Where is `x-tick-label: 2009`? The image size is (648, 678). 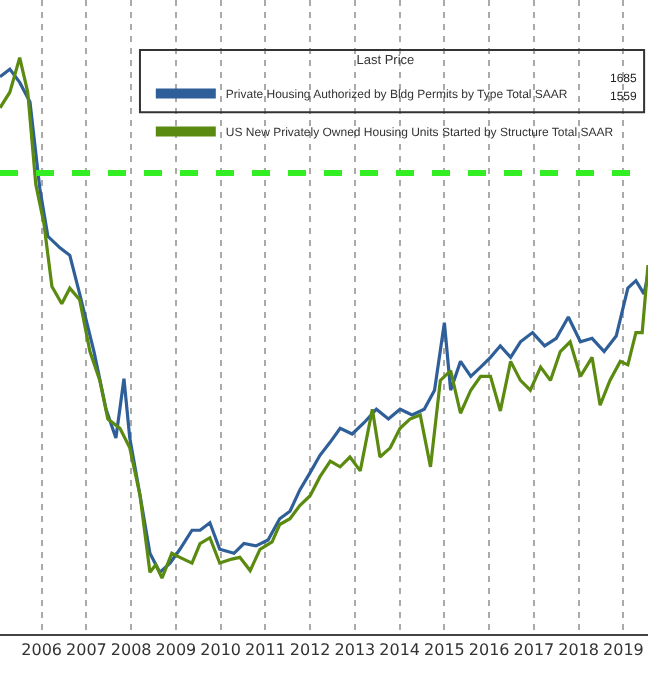
x-tick-label: 2009 is located at coordinates (176, 650).